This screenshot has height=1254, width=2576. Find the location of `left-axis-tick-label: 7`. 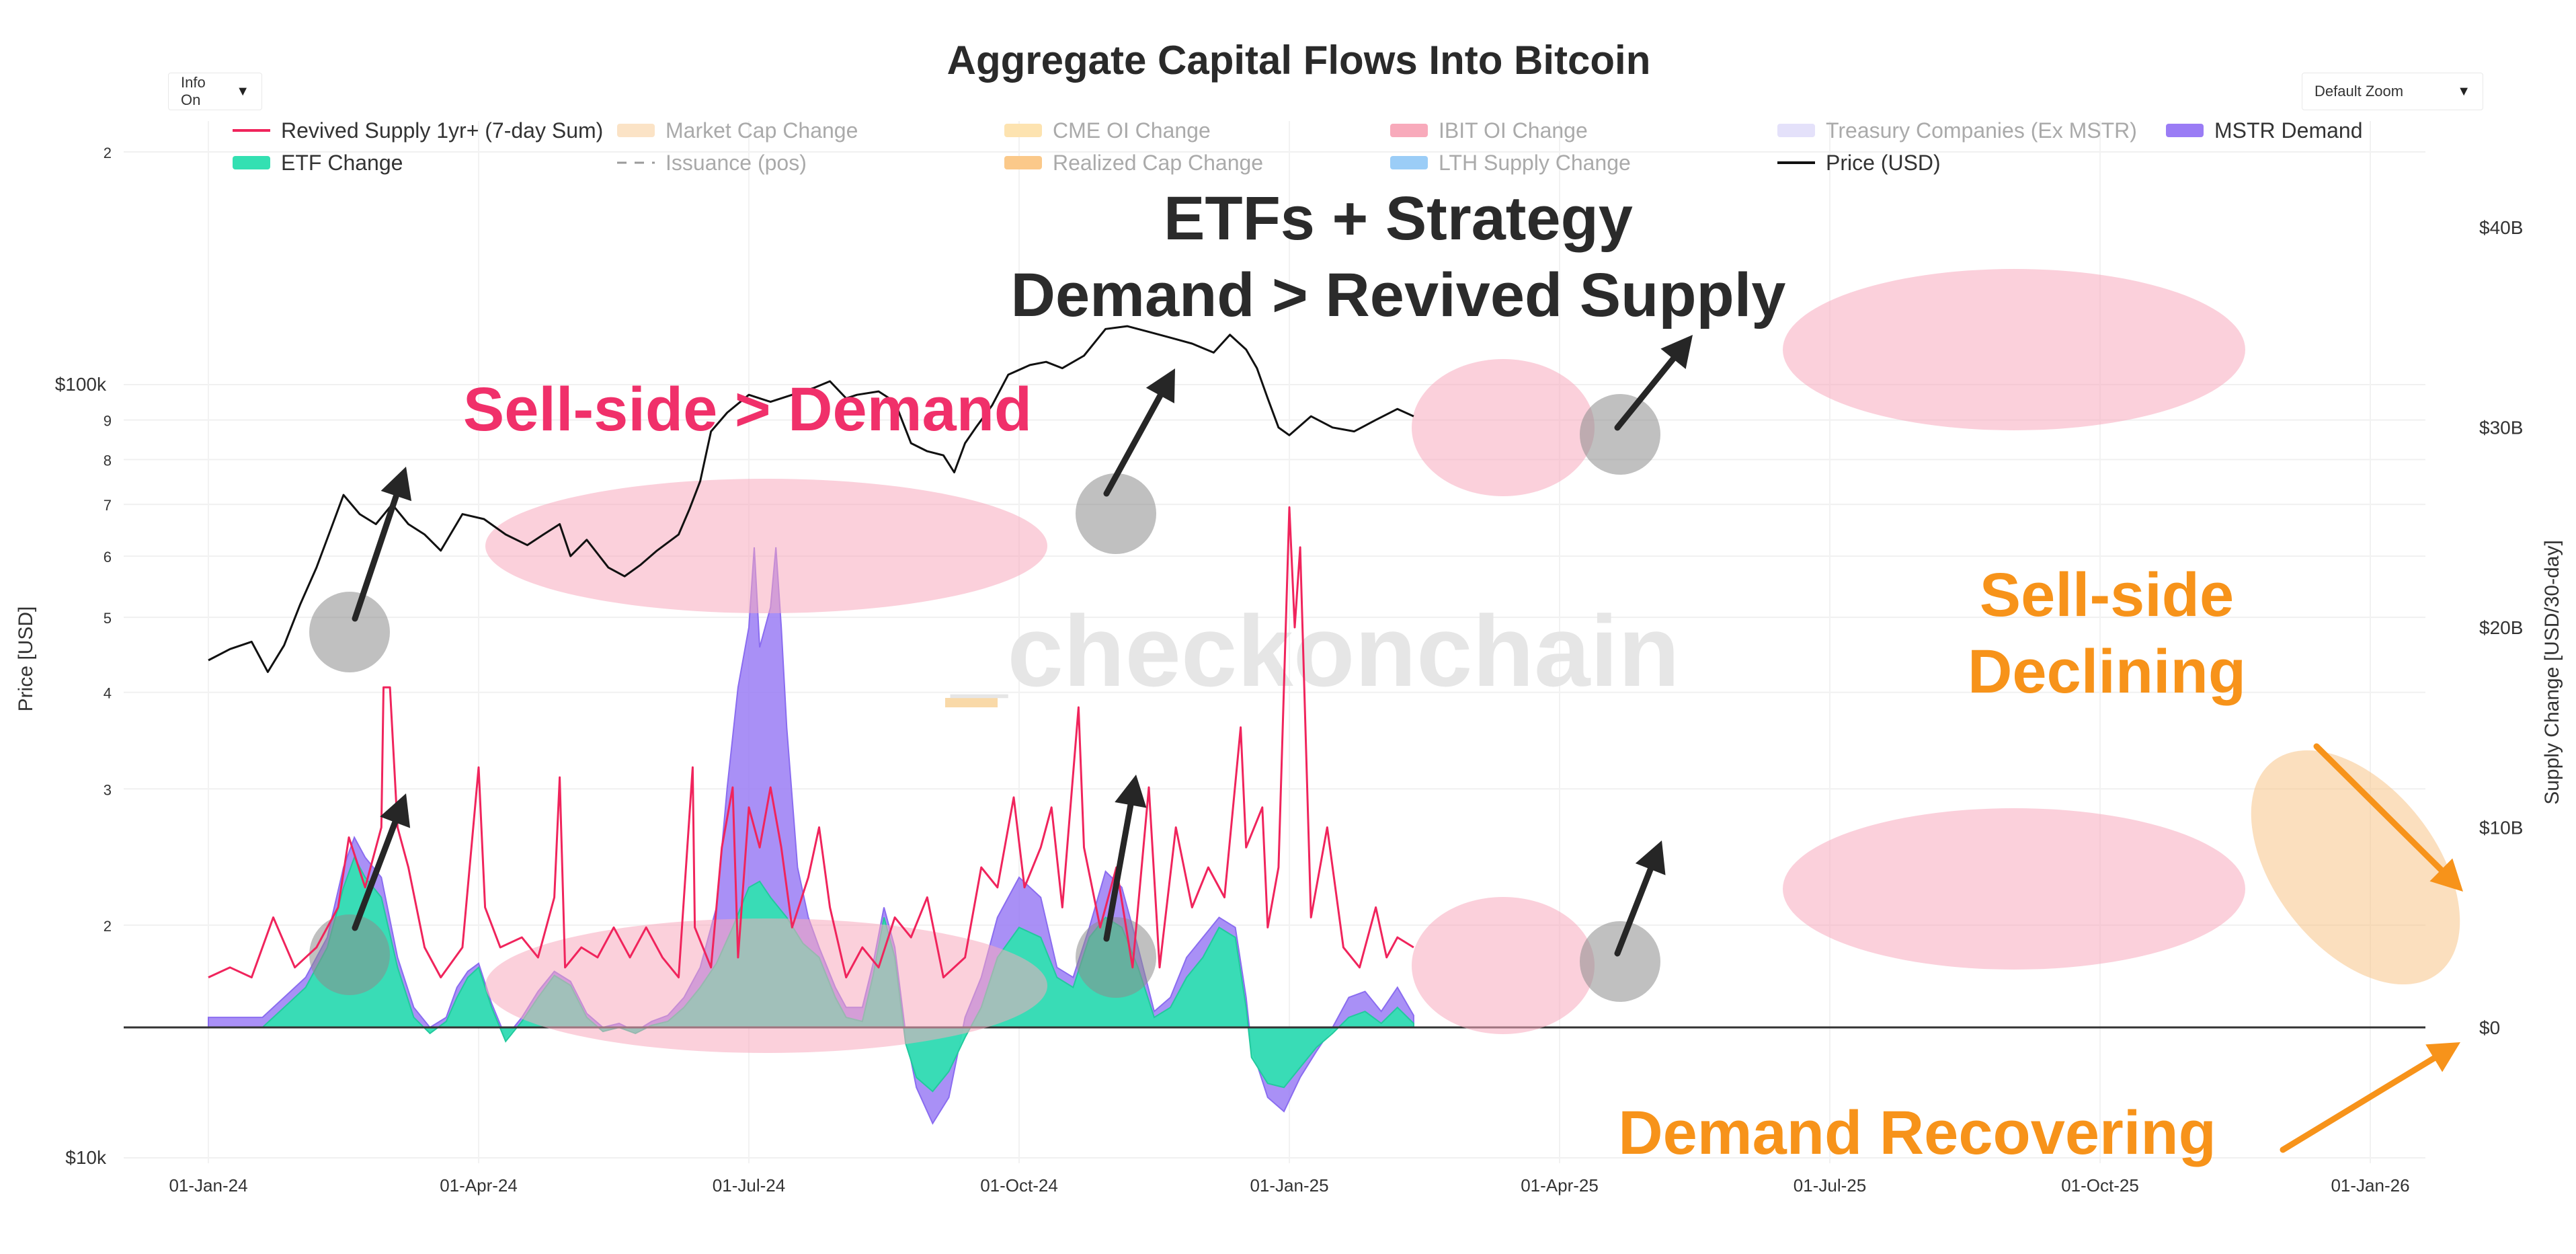

left-axis-tick-label: 7 is located at coordinates (108, 506).